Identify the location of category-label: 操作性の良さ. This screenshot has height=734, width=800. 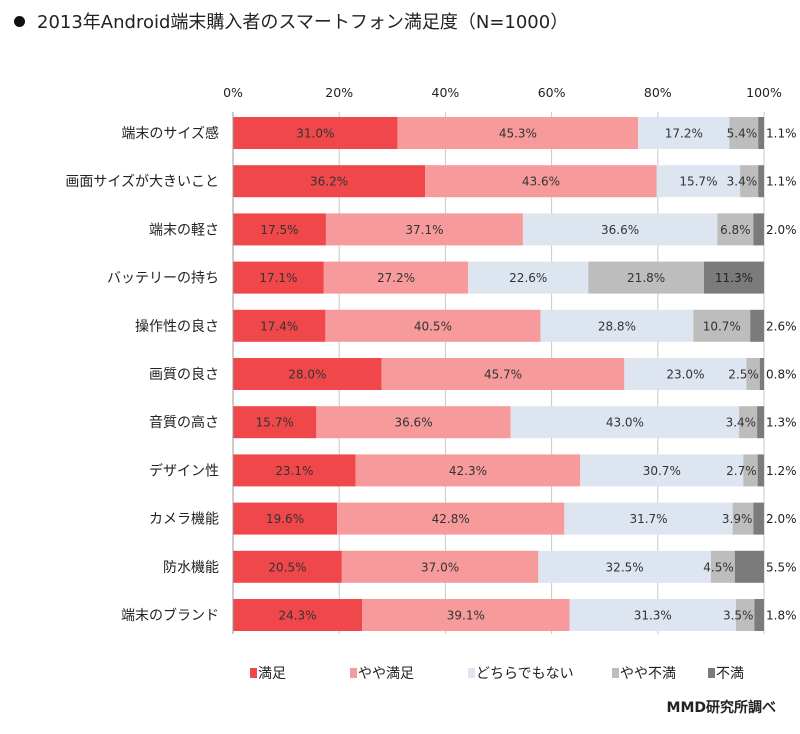
(177, 327).